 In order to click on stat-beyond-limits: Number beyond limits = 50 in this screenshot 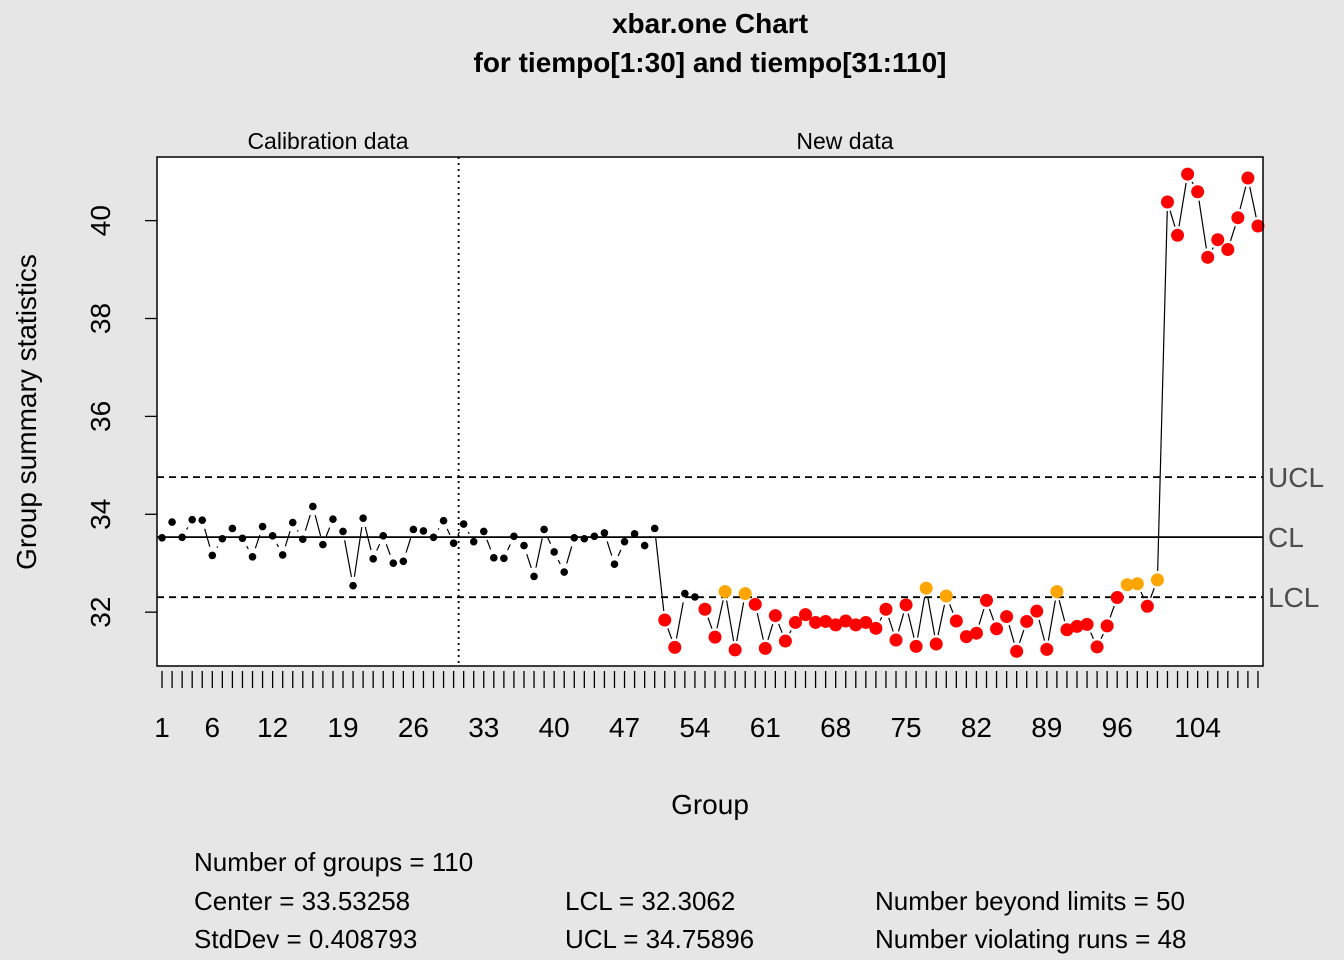, I will do `click(1030, 901)`.